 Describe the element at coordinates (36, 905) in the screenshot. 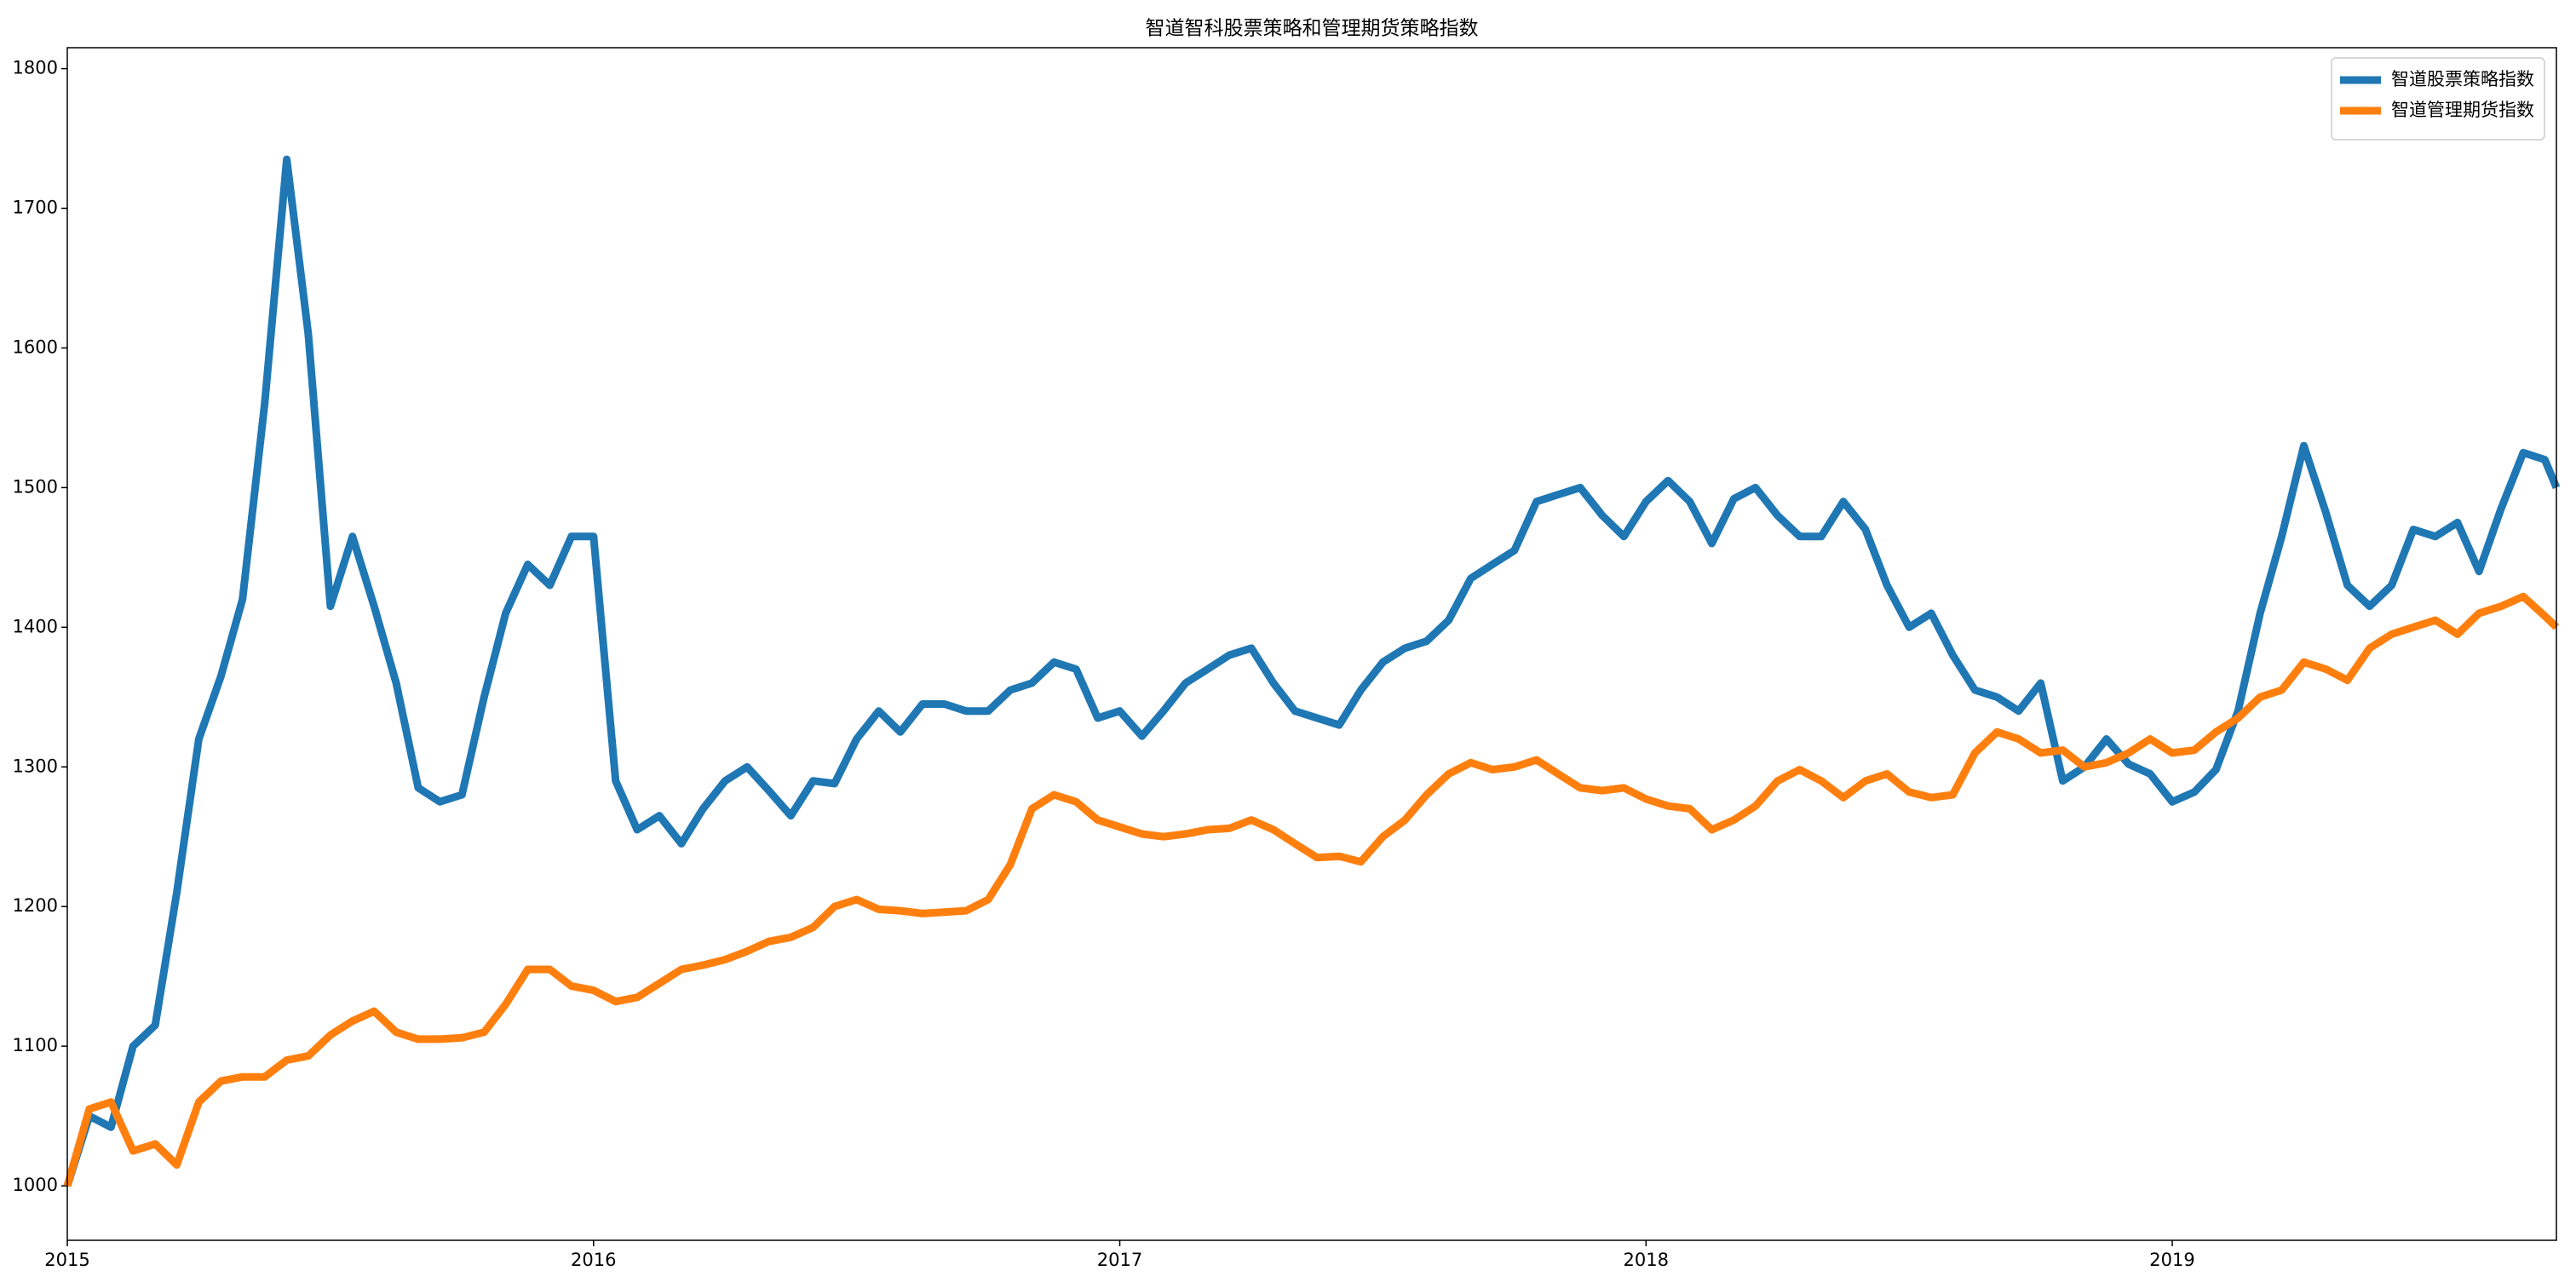

I see `y-tick-label: 1200` at that location.